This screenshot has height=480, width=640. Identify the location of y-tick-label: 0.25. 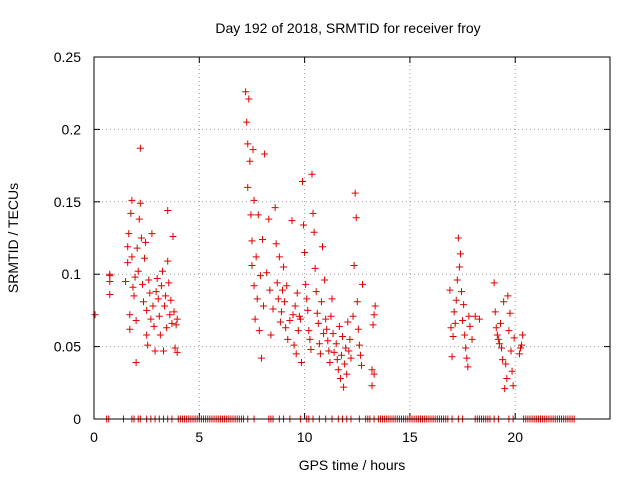
(67, 57).